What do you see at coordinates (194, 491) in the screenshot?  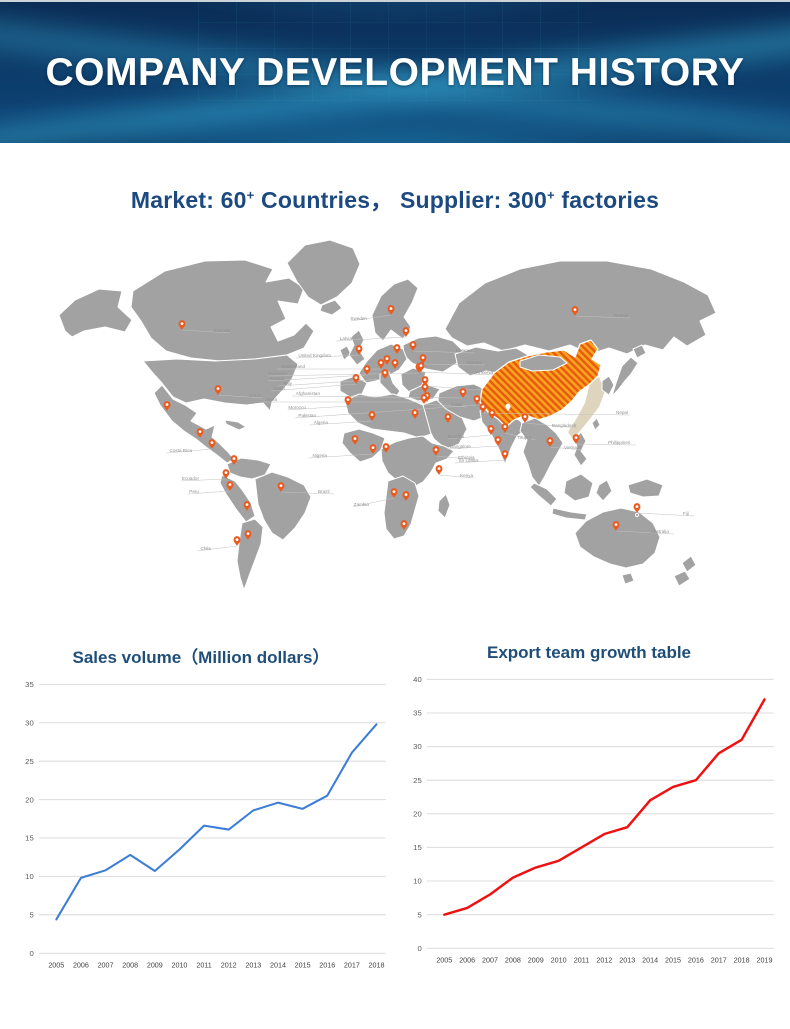 I see `map-label: Peru` at bounding box center [194, 491].